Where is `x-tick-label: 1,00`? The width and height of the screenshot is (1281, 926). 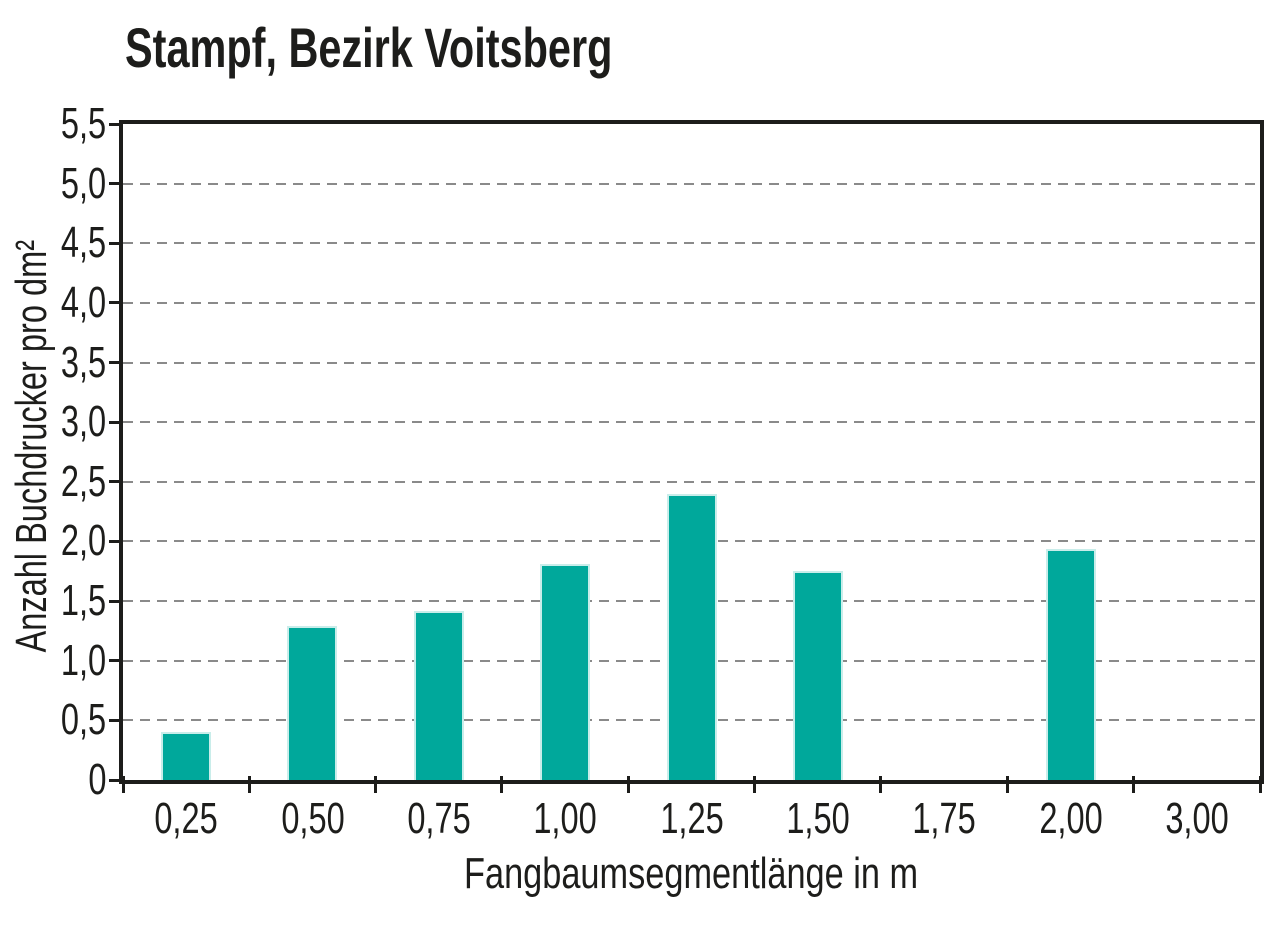 x-tick-label: 1,00 is located at coordinates (565, 818).